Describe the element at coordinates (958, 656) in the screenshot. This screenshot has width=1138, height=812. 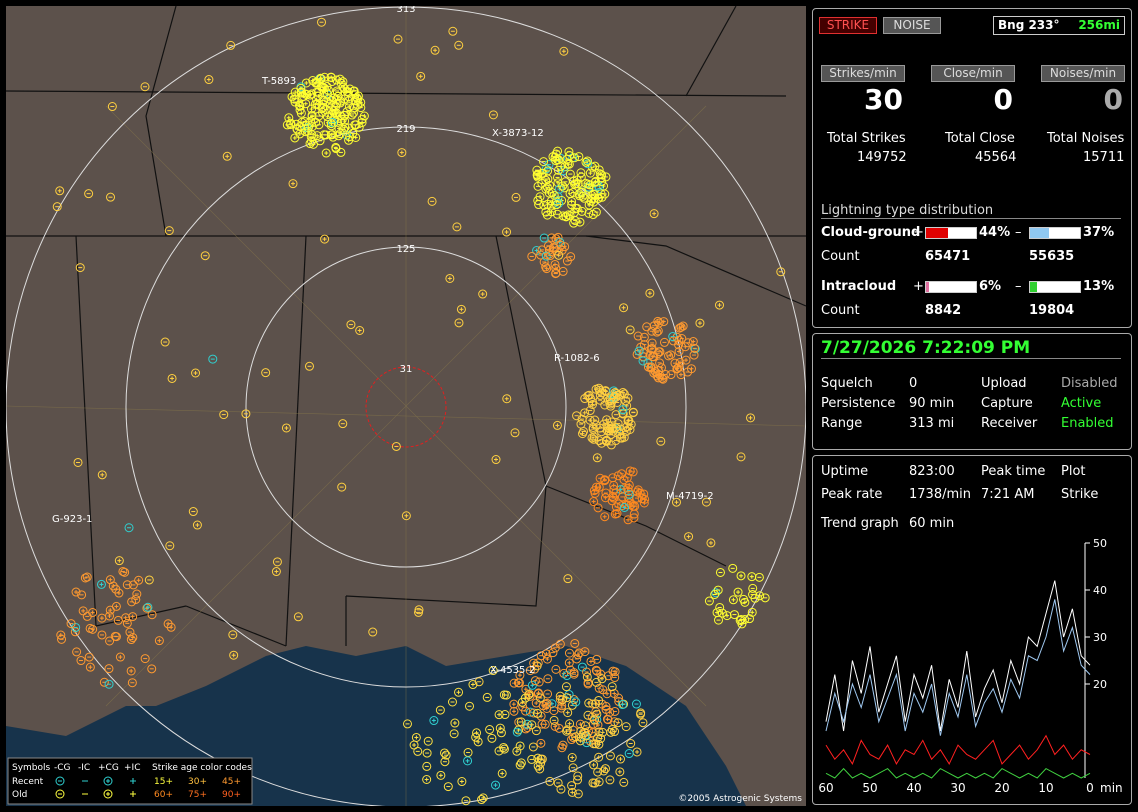
I see `trend-line` at that location.